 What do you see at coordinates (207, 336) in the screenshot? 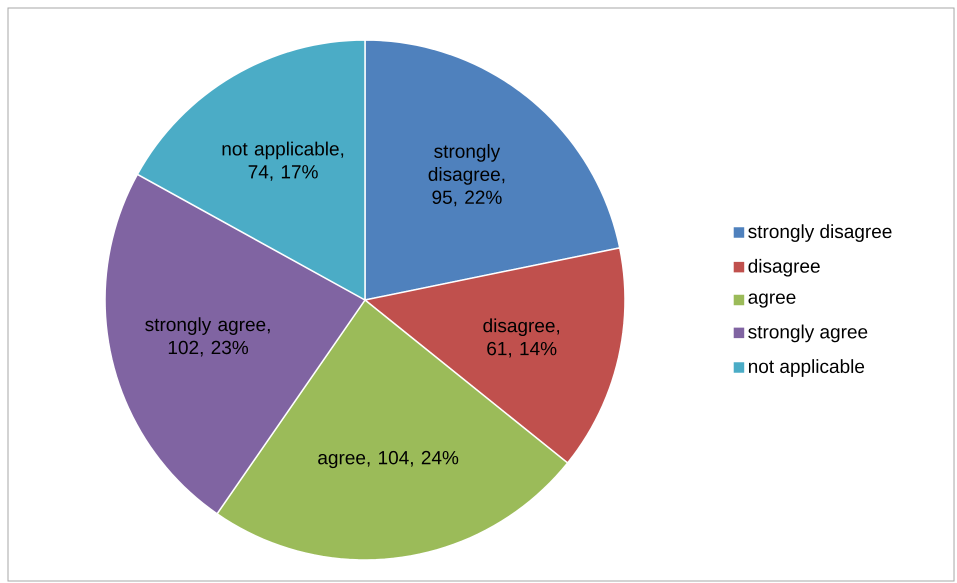
I see `data-label: strongly agree, 102, 23%` at bounding box center [207, 336].